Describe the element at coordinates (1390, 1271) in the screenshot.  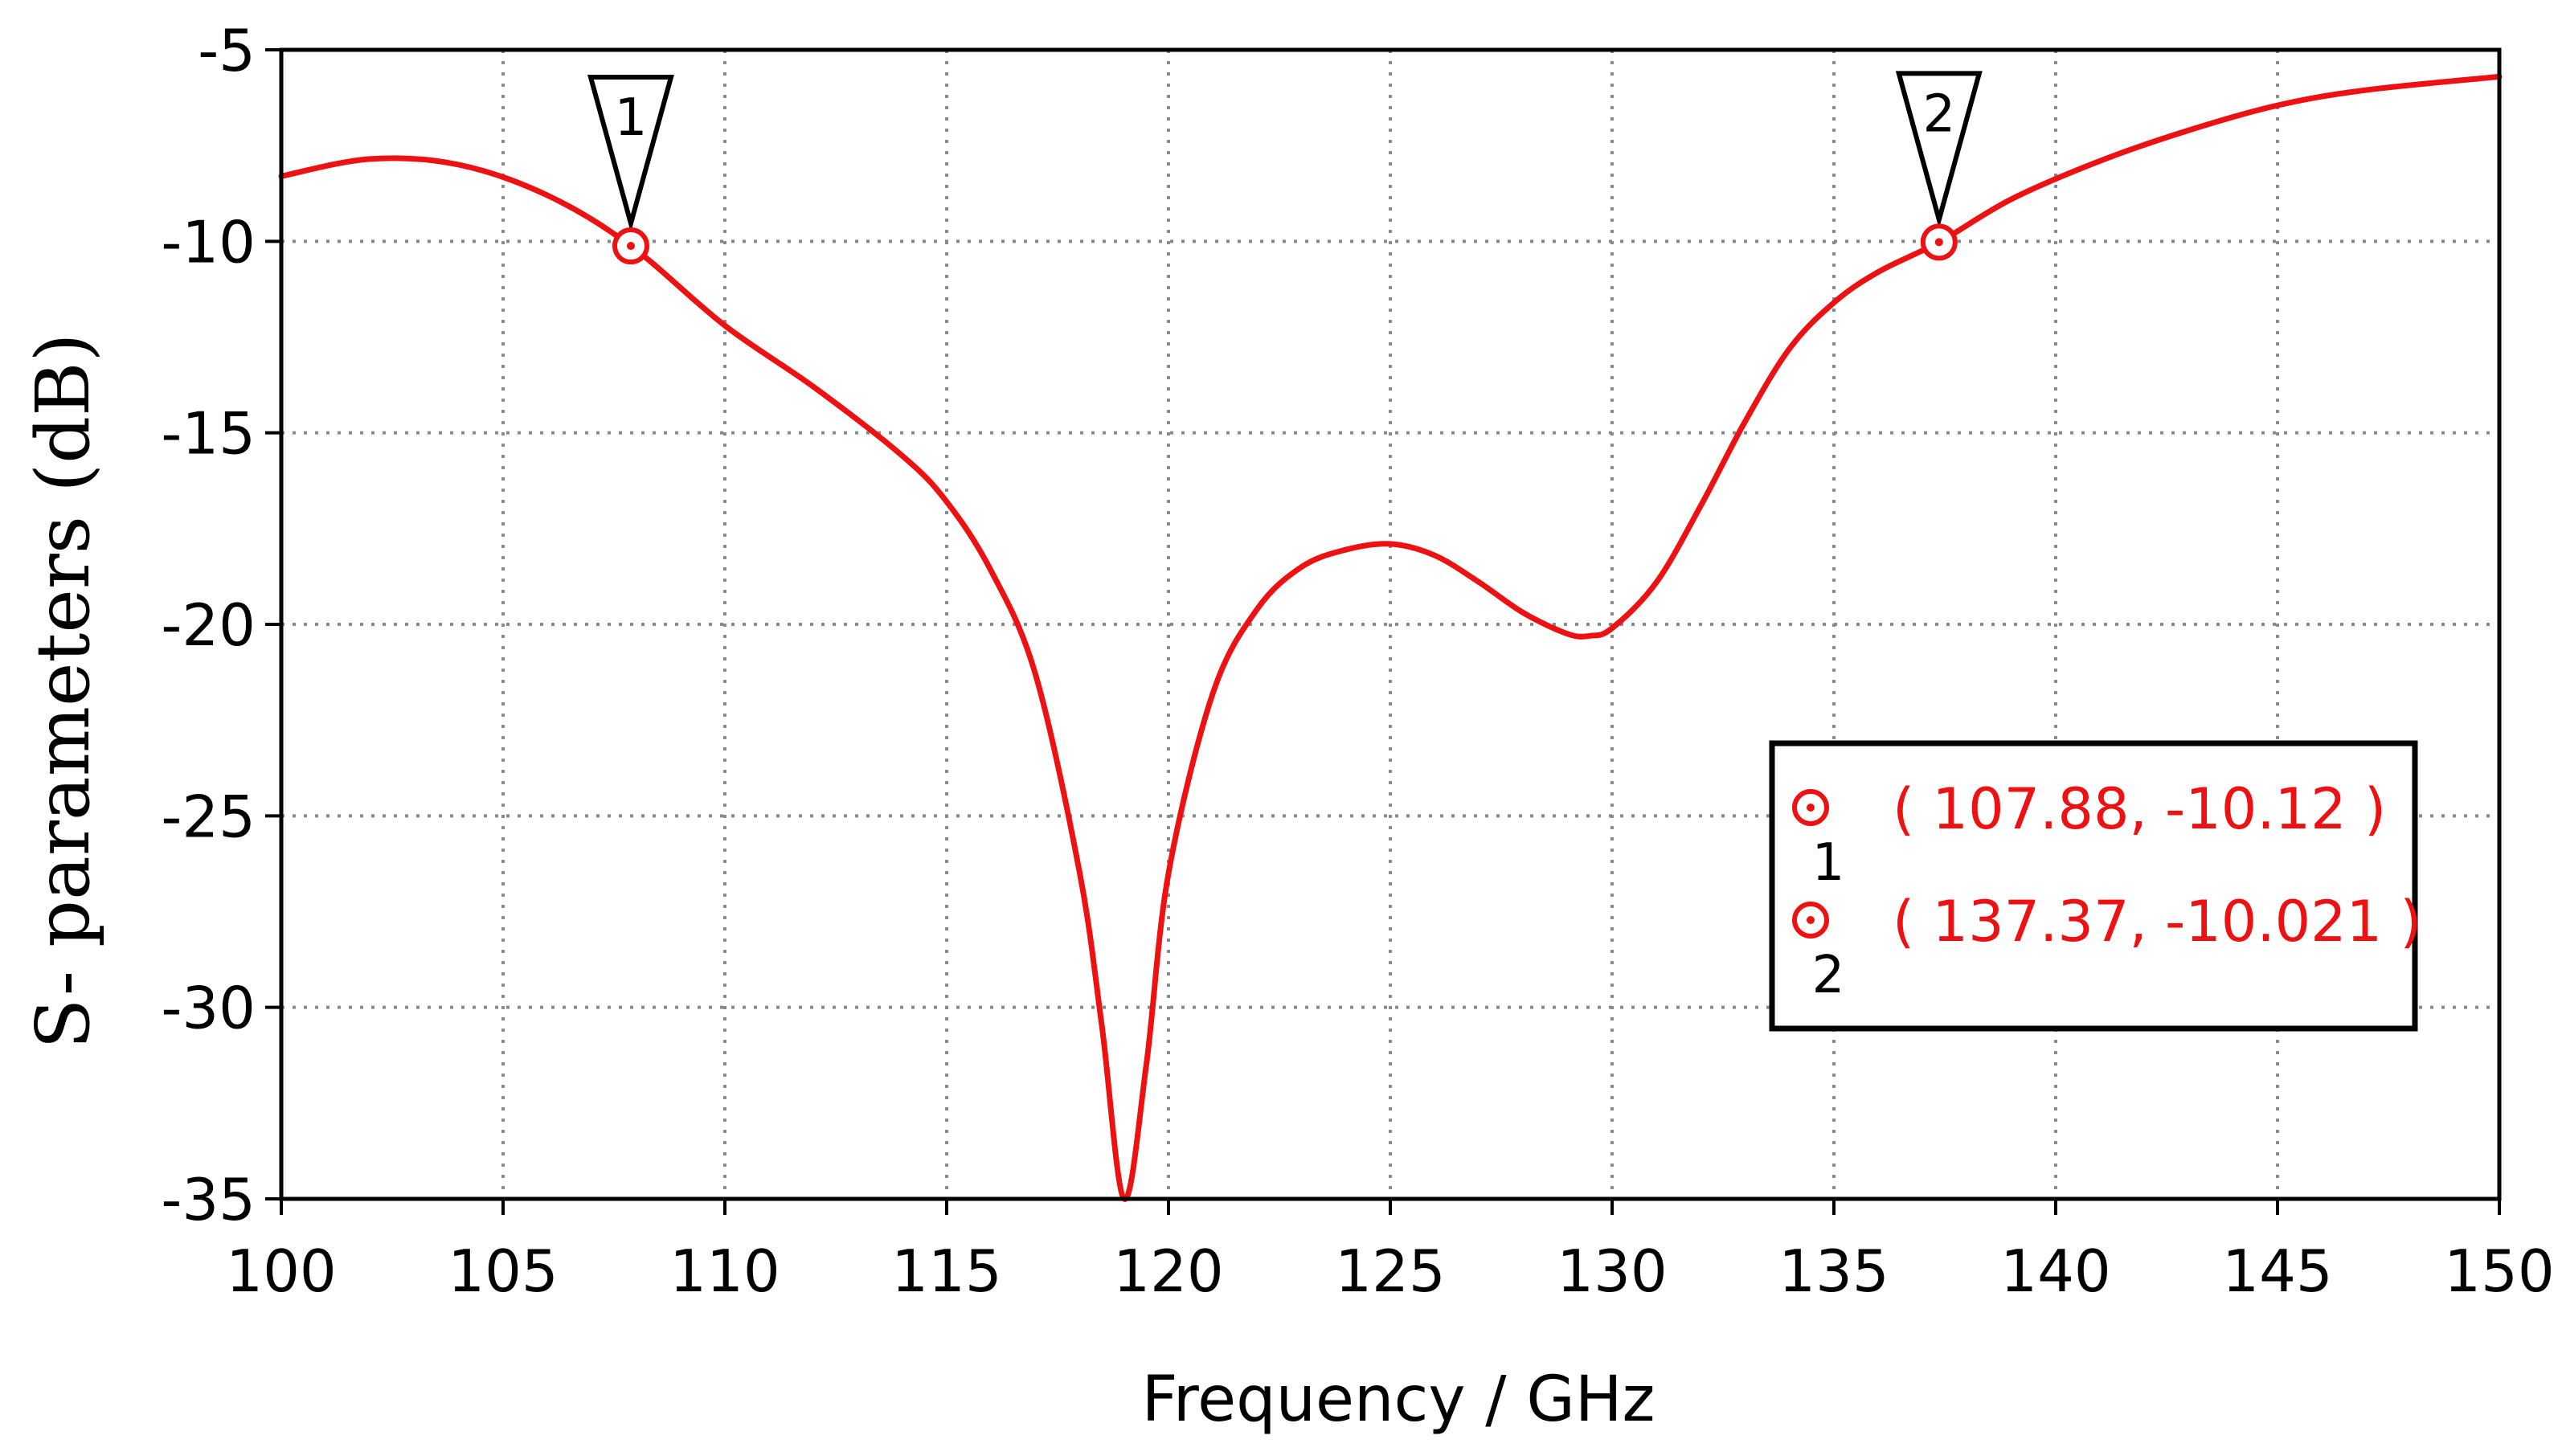
I see `x-tick-label: 125` at that location.